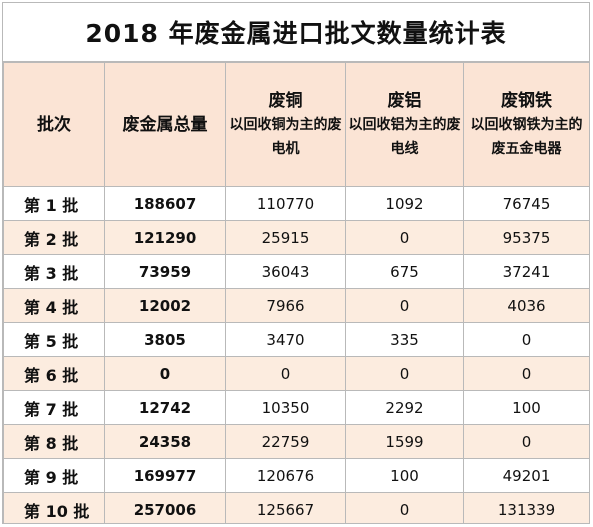 This screenshot has width=593, height=527. I want to click on table-row: 第 5 批 3805 3470 335 0, so click(296, 339).